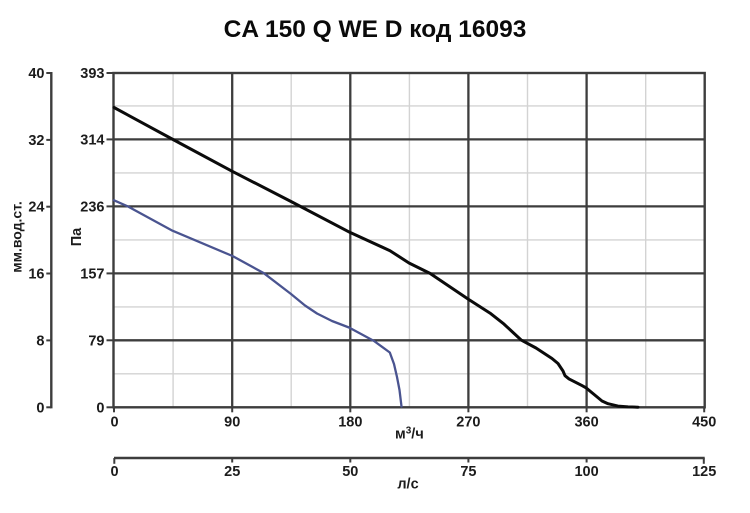  What do you see at coordinates (704, 423) in the screenshot?
I see `svg-text: 450` at bounding box center [704, 423].